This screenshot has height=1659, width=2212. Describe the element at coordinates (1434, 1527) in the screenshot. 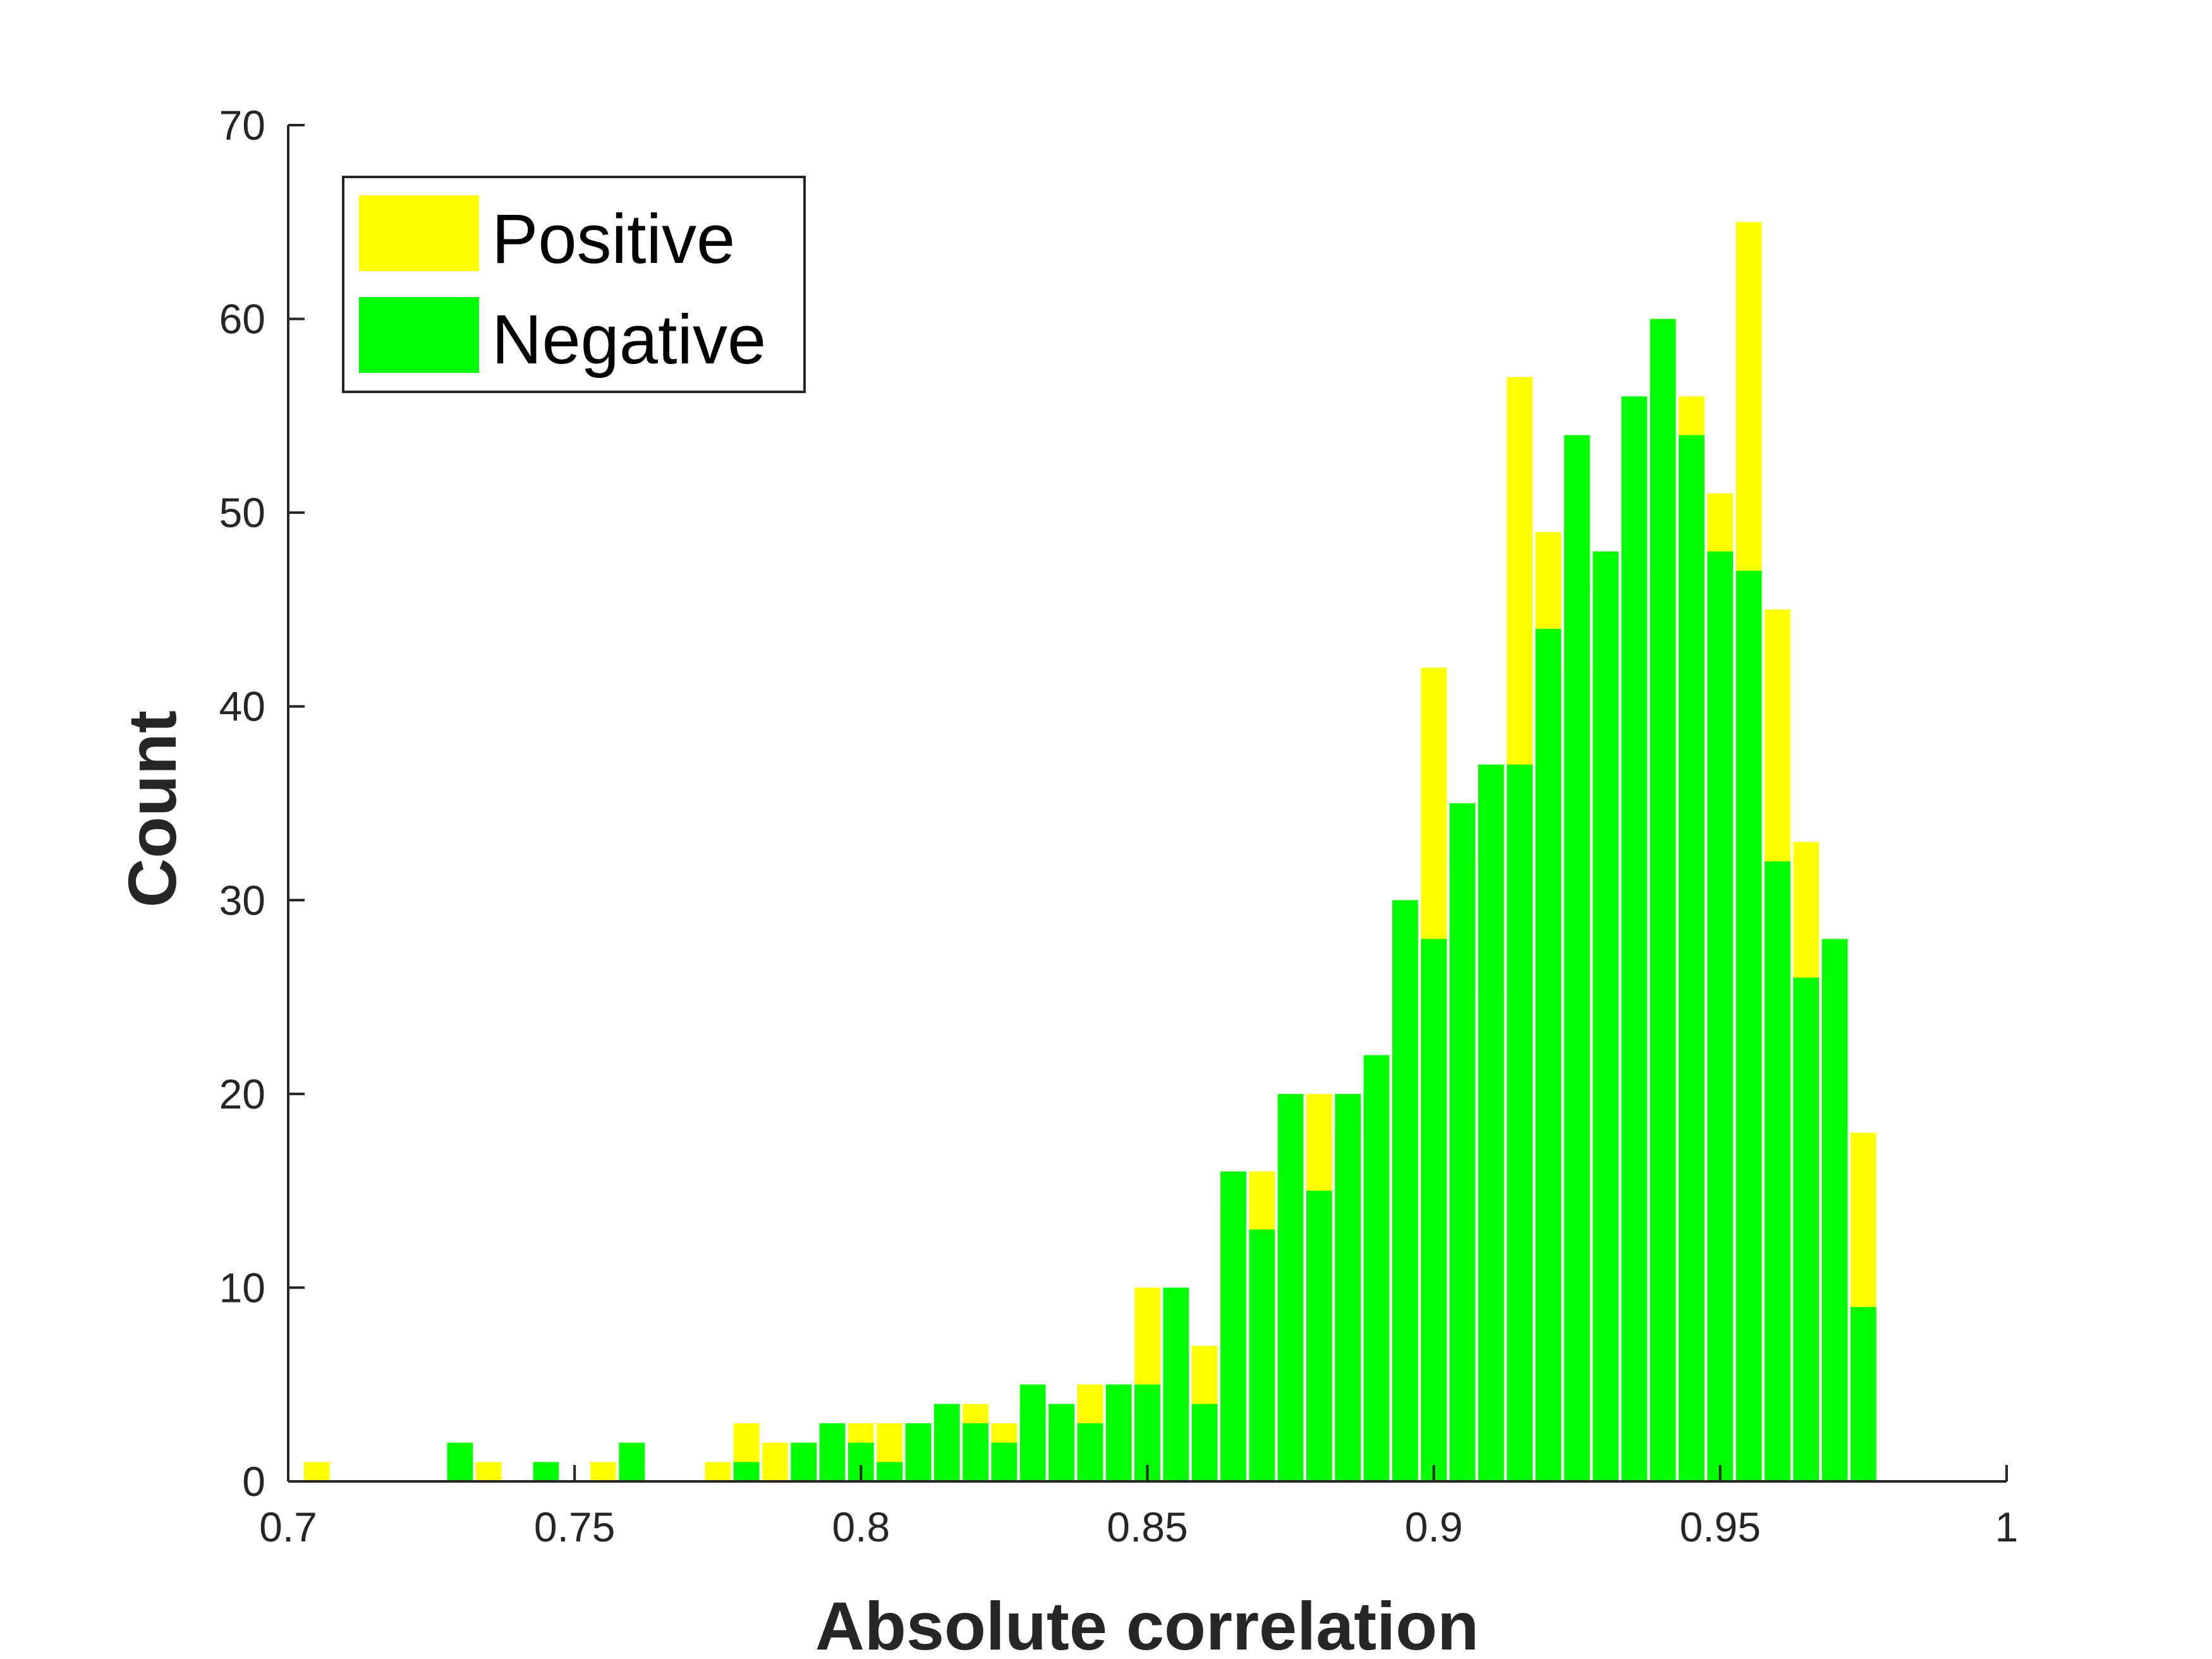

I see `x-tick-label: 0.9` at that location.